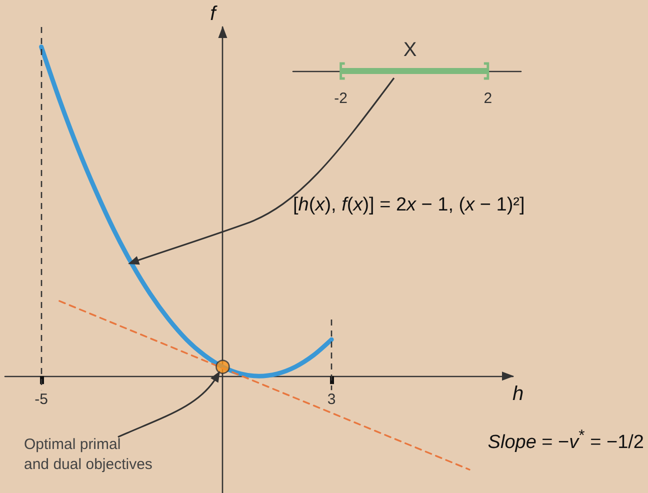  What do you see at coordinates (41, 399) in the screenshot?
I see `x-tick-label: -5` at bounding box center [41, 399].